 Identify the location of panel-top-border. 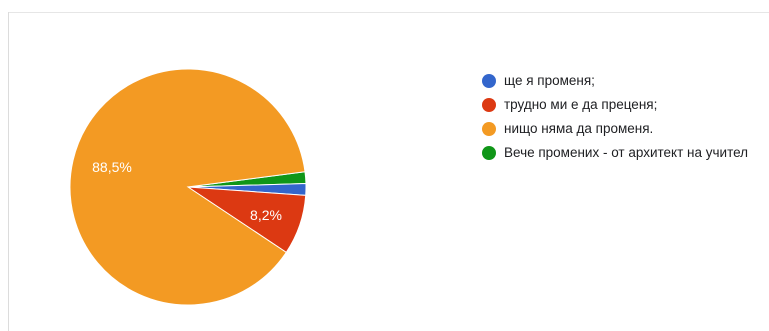
(388, 12).